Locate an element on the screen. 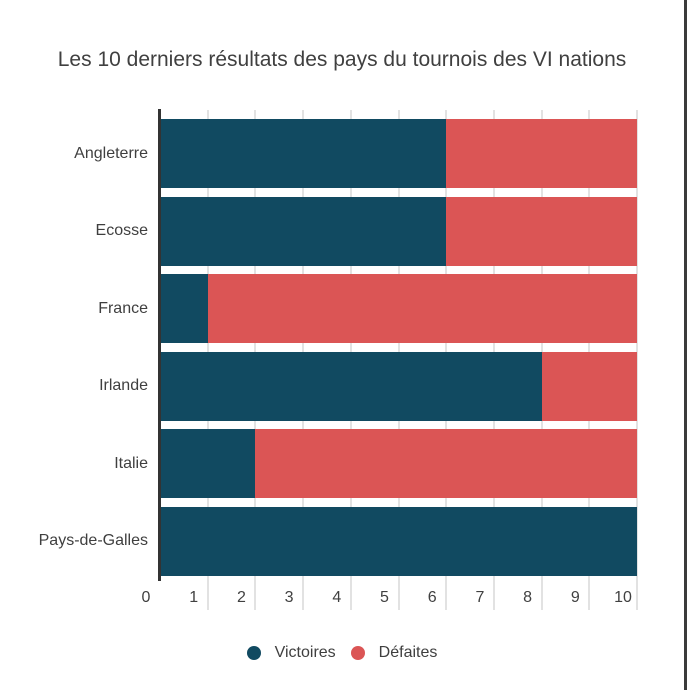  legend-item-défaites: Défaites is located at coordinates (394, 653).